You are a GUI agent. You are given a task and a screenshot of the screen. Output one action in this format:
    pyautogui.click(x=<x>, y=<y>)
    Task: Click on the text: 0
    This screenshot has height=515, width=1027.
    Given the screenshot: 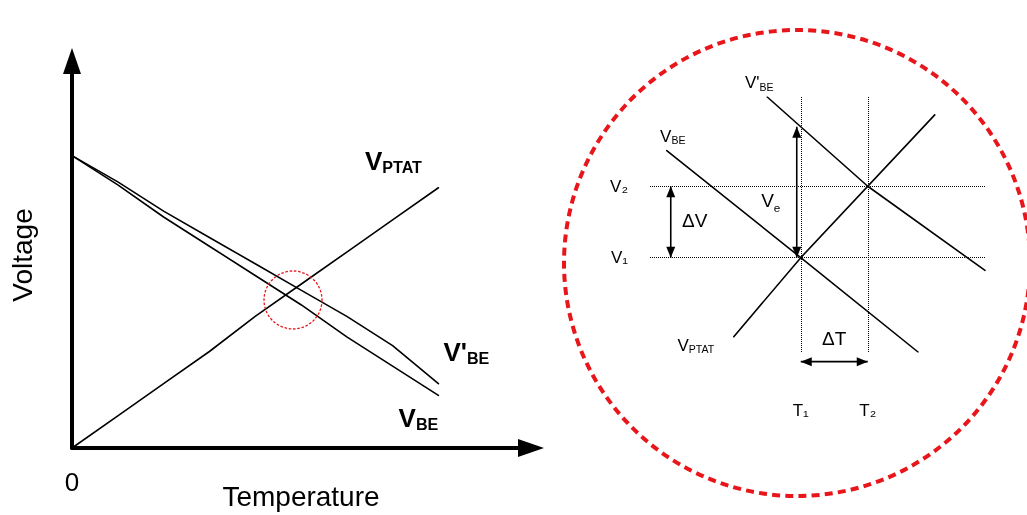 What is the action you would take?
    pyautogui.click(x=72, y=481)
    